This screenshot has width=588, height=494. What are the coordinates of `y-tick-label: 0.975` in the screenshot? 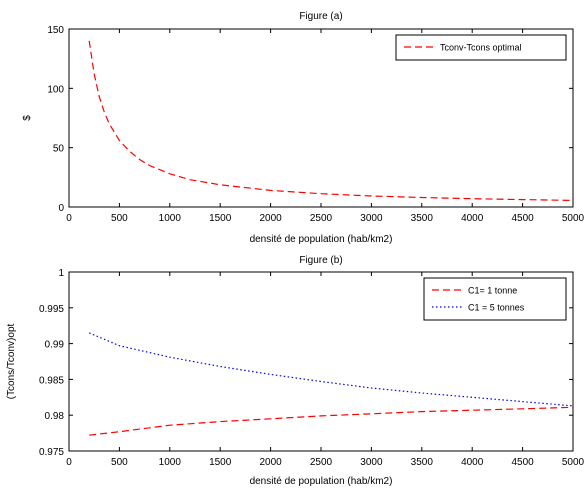 It's located at (51, 452).